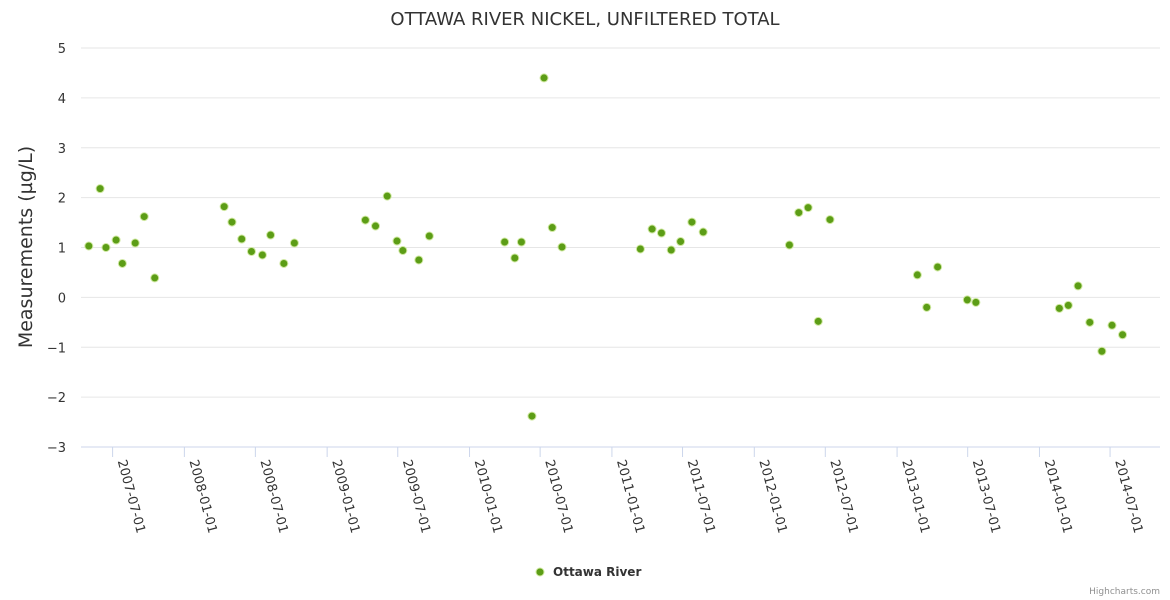  Describe the element at coordinates (56, 398) in the screenshot. I see `y-tick-label: −2` at that location.